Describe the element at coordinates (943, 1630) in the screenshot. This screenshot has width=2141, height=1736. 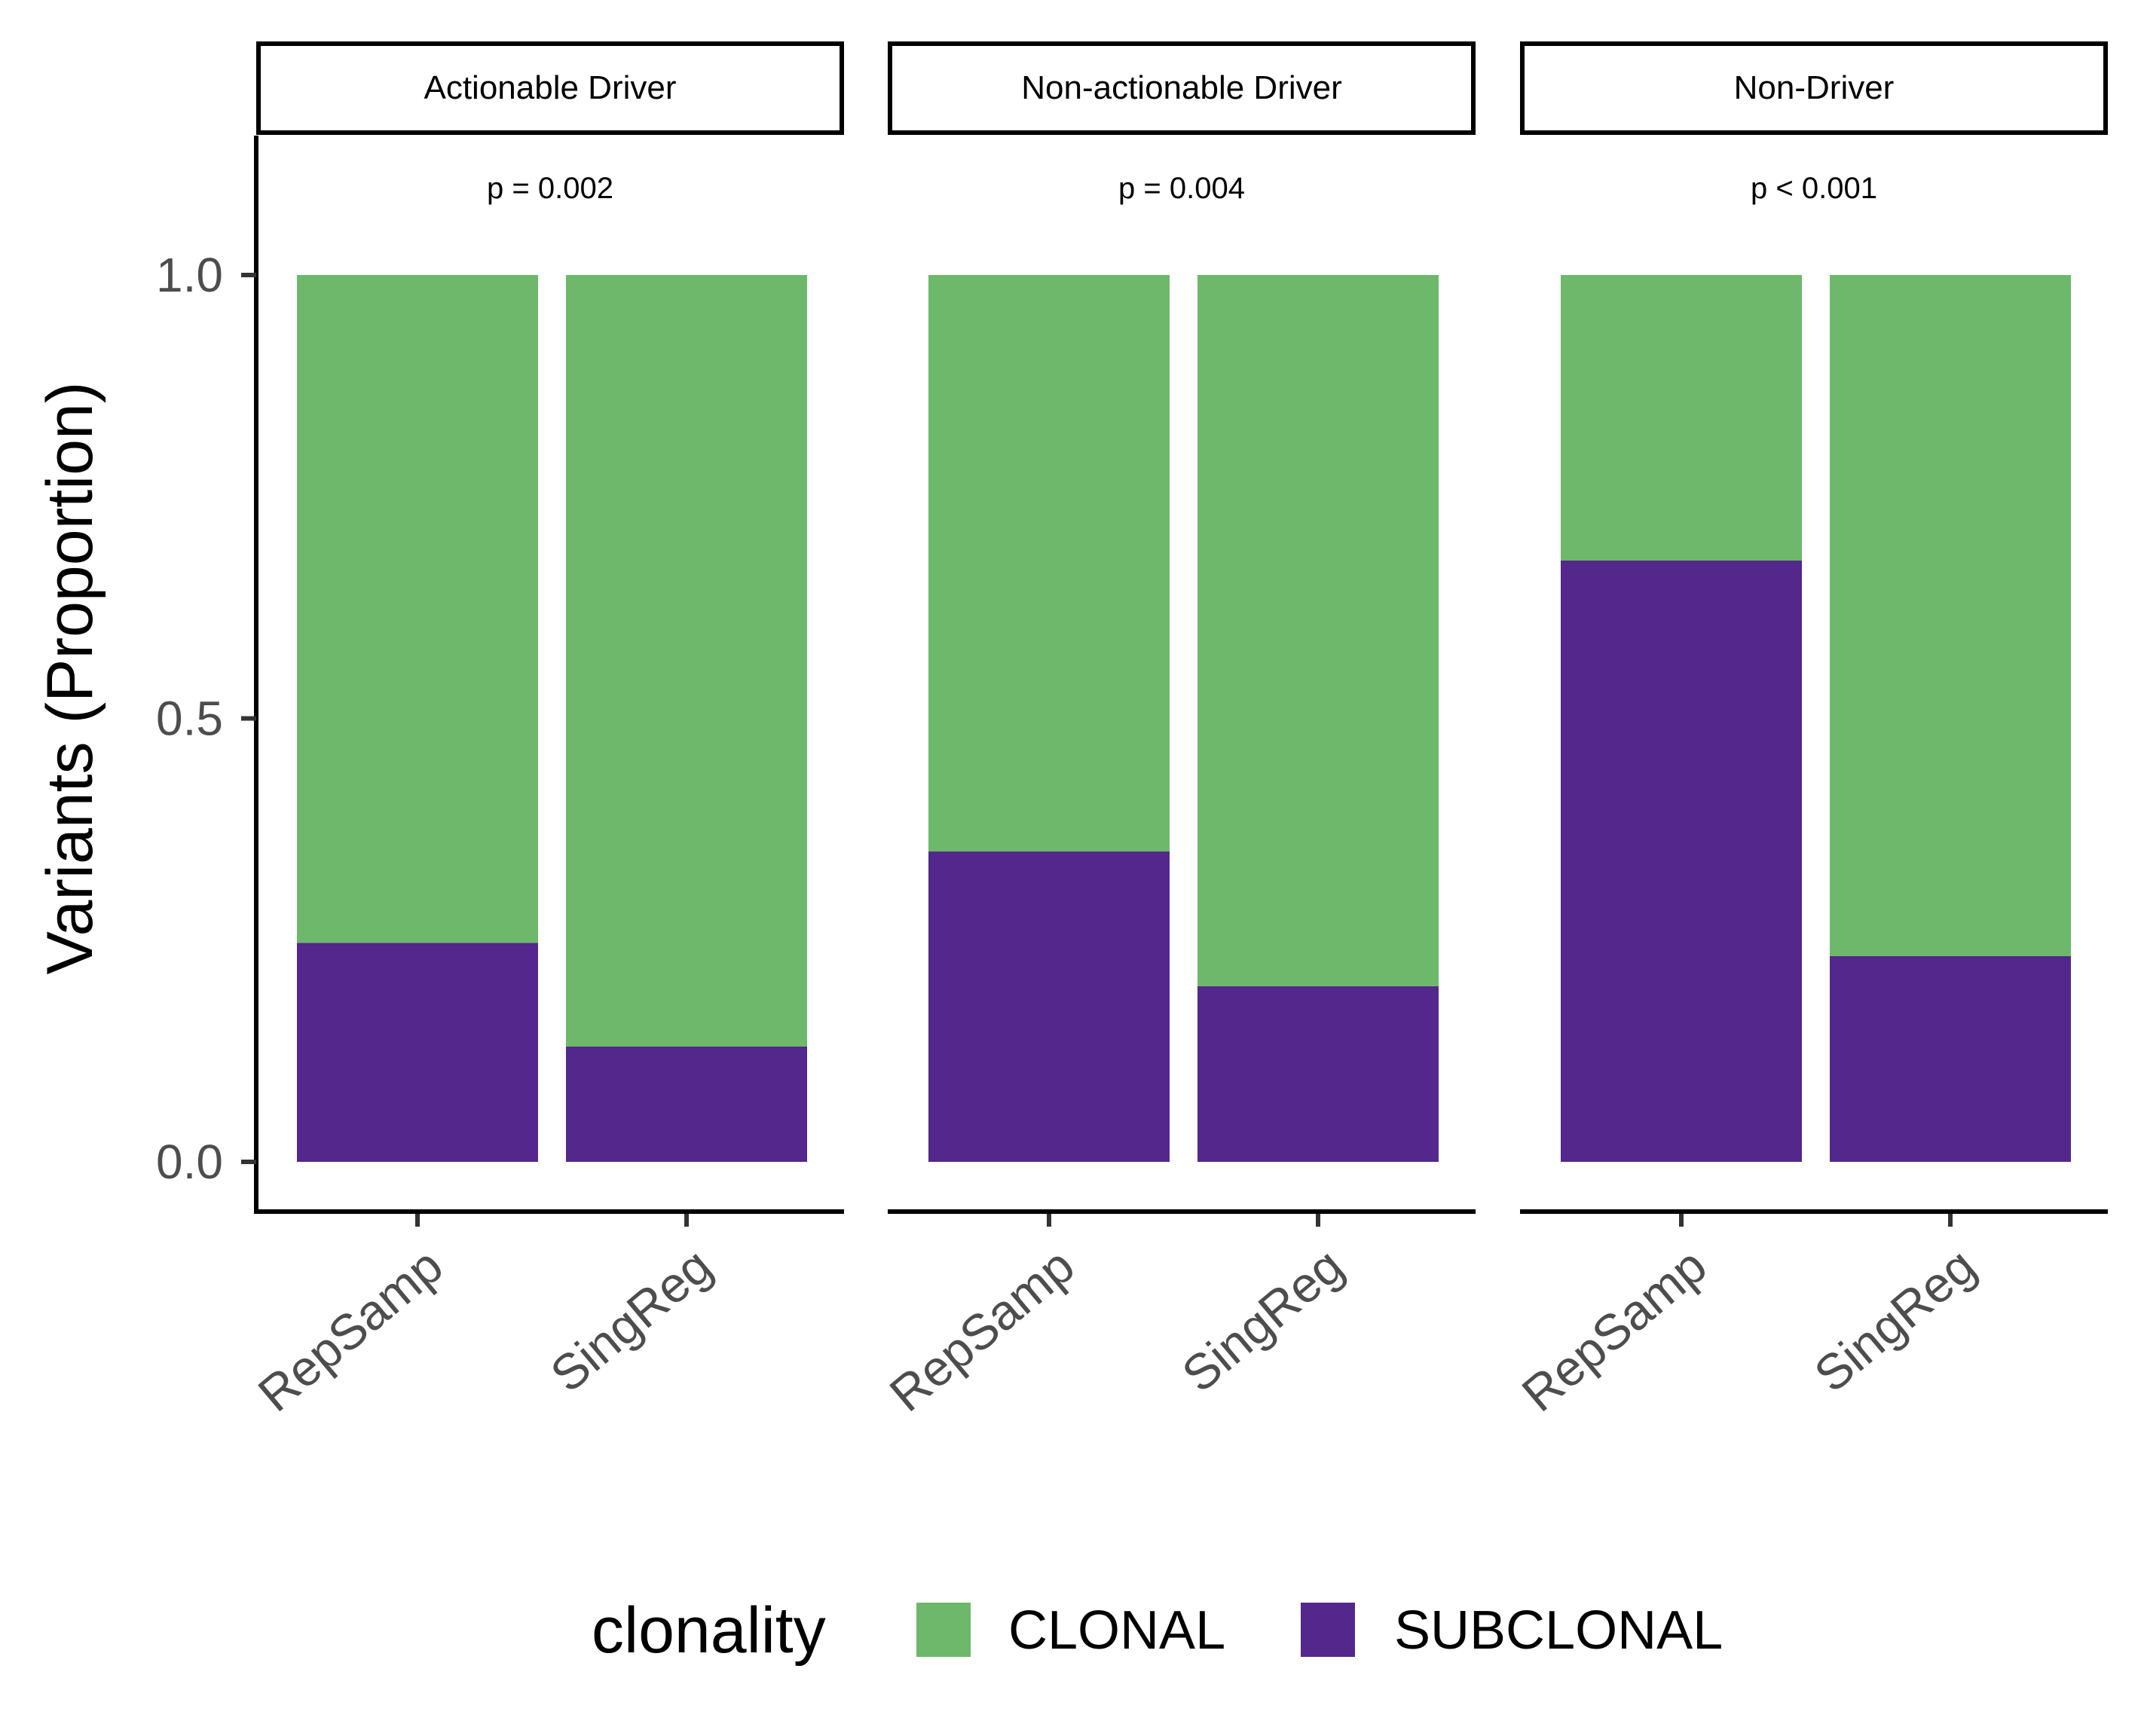
I see `legend-key-clonal` at that location.